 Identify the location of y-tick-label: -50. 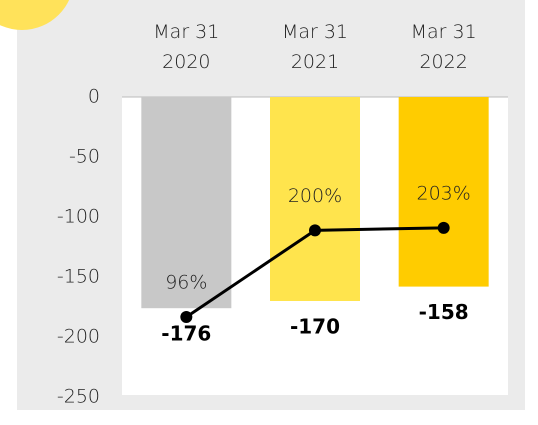
(84, 157).